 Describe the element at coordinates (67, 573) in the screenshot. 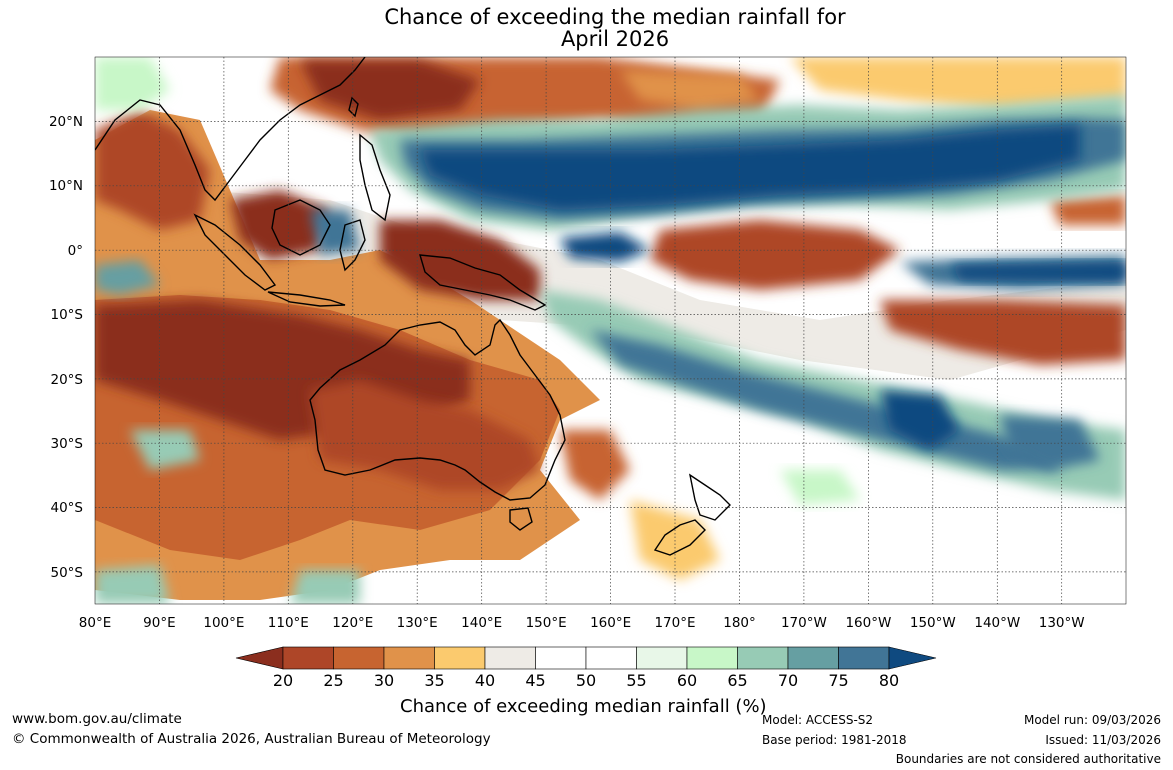

I see `lat-label: 50°S` at that location.